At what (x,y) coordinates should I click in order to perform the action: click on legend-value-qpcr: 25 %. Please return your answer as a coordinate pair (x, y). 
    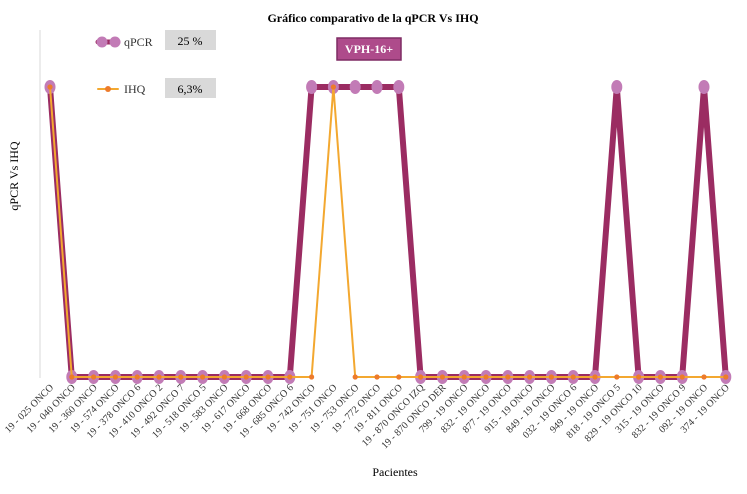
    Looking at the image, I should click on (190, 41).